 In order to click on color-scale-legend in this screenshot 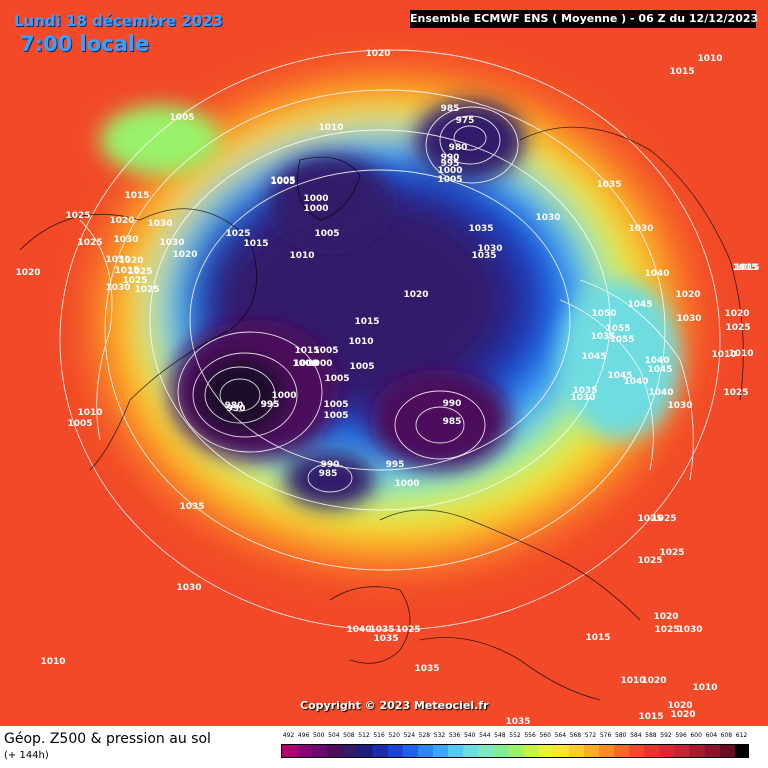, I will do `click(515, 751)`.